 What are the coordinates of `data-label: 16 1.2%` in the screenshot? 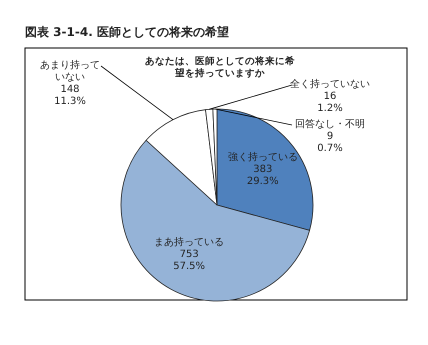 It's located at (330, 103).